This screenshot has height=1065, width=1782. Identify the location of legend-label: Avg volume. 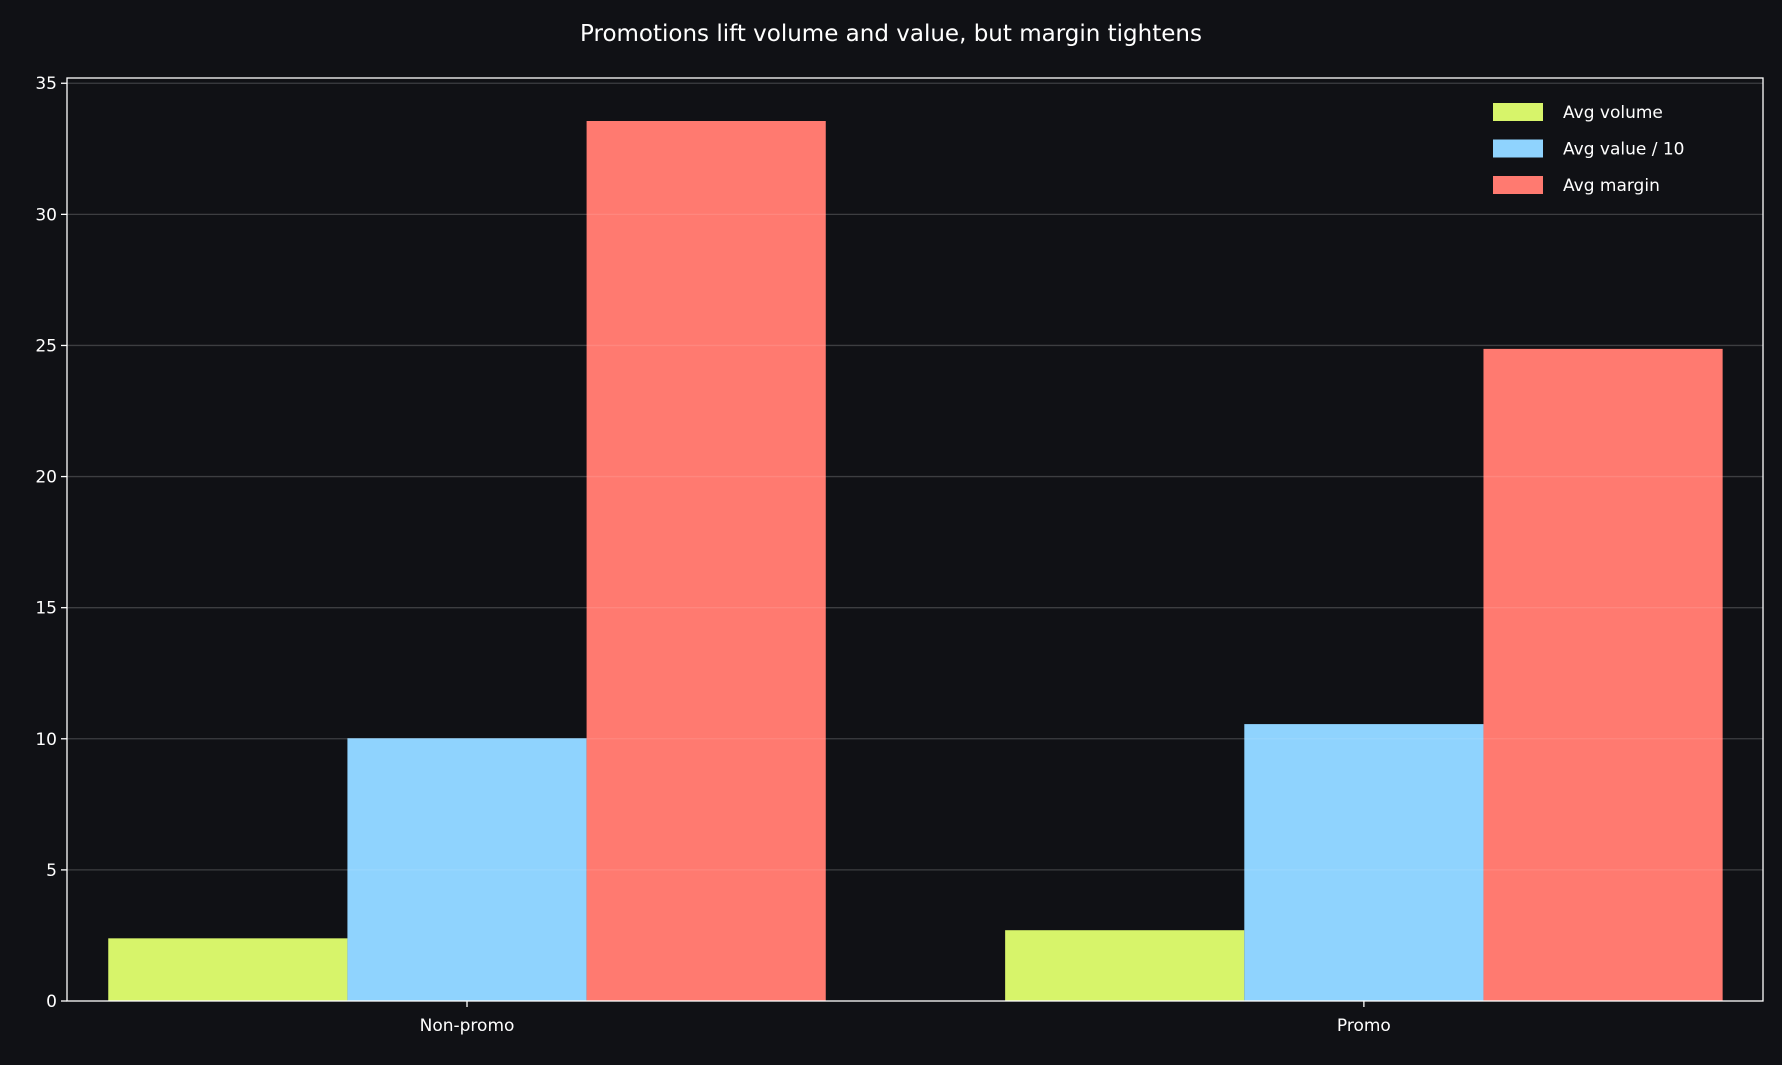
(1613, 113).